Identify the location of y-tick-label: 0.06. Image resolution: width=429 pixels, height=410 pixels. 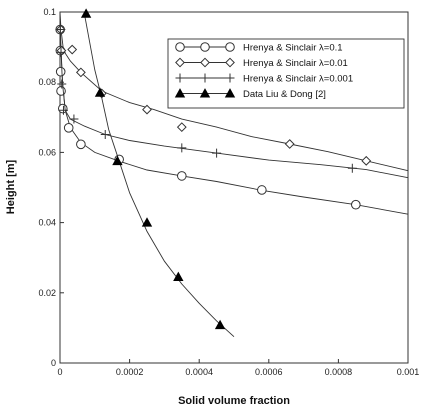
(47, 152).